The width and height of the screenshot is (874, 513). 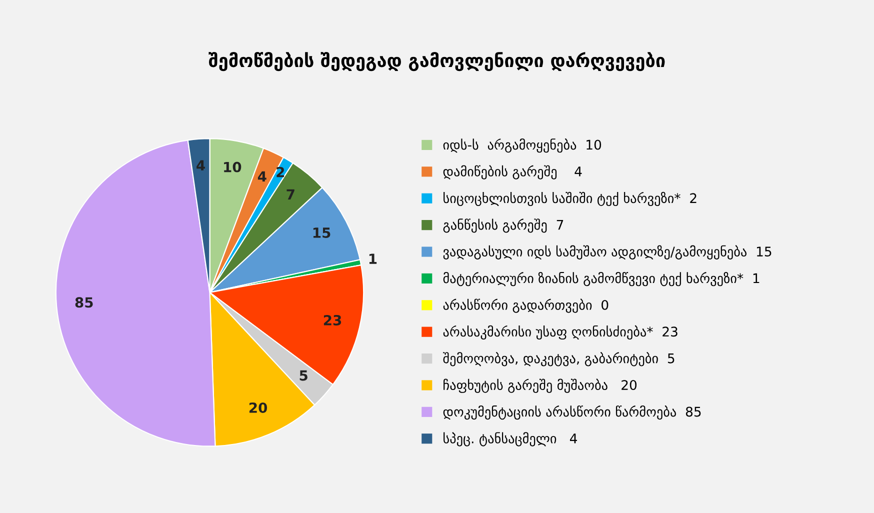 What do you see at coordinates (560, 332) in the screenshot?
I see `legend-label: არასაკმარისი უსაფ ღონისძიება* 23` at bounding box center [560, 332].